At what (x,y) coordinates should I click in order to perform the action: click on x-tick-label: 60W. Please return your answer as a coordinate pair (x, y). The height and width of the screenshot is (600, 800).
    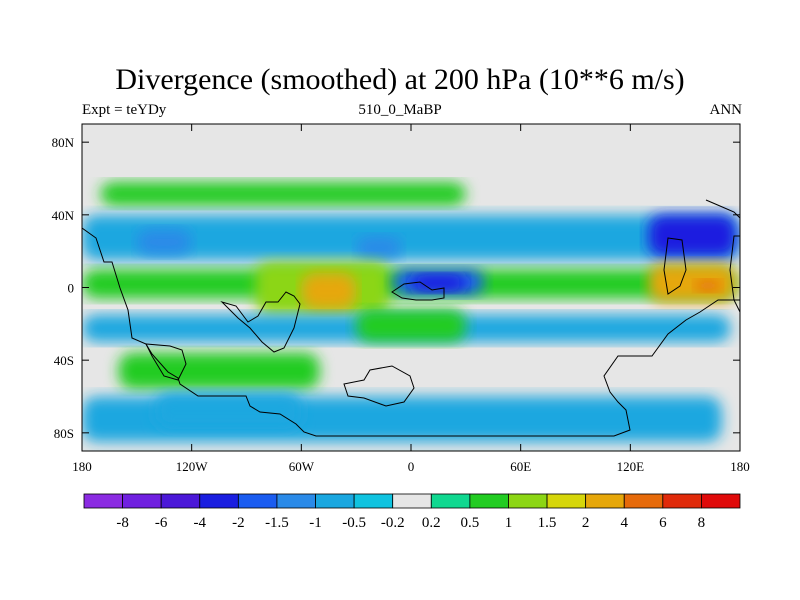
    Looking at the image, I should click on (302, 466).